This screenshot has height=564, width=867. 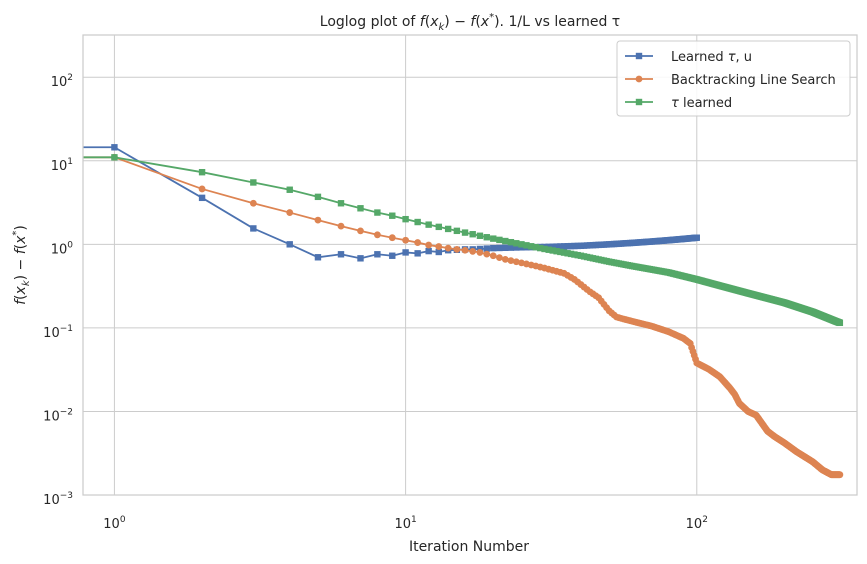 What do you see at coordinates (114, 523) in the screenshot?
I see `x-tick-label: 100` at bounding box center [114, 523].